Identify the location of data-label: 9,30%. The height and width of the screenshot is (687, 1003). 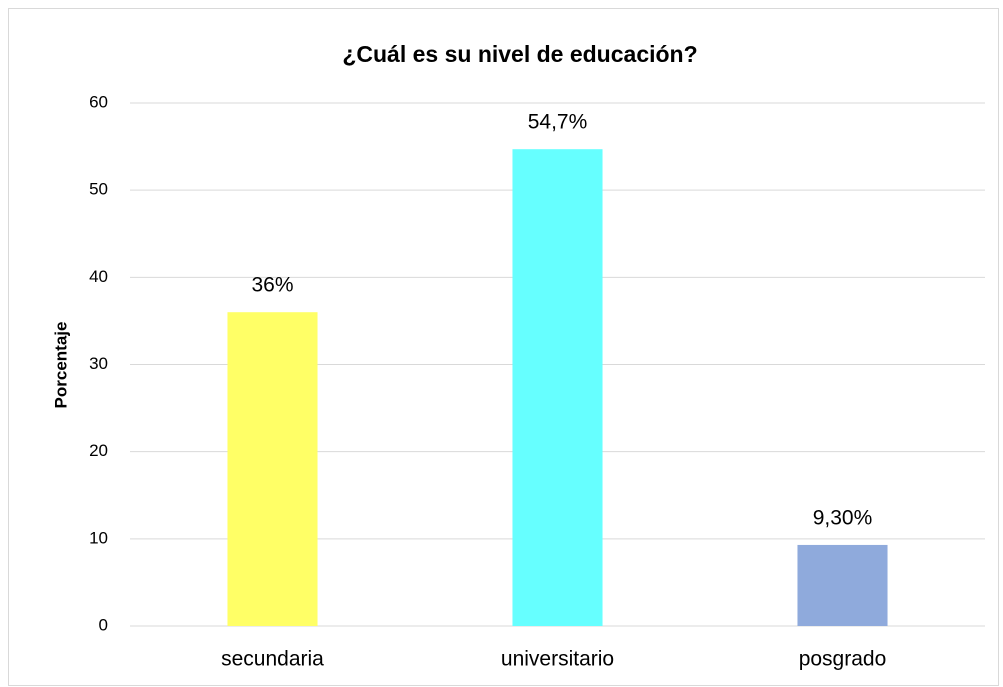
(843, 517).